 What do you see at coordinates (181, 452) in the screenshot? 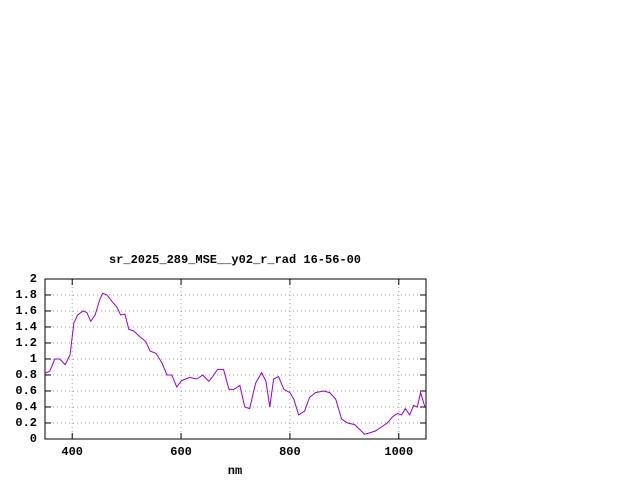
I see `x-tick-label: 600` at bounding box center [181, 452].